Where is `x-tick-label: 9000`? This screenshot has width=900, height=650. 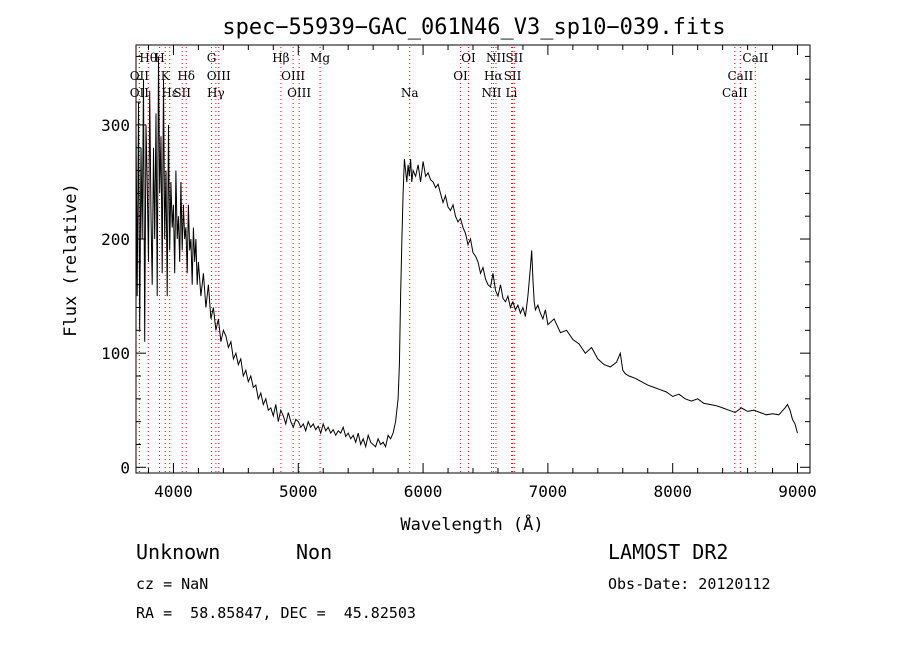
x-tick-label: 9000 is located at coordinates (797, 491).